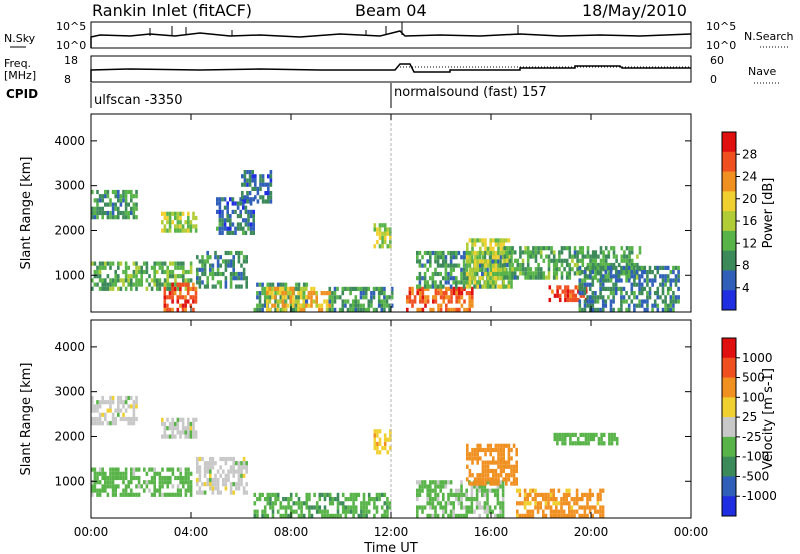 The image size is (800, 554). I want to click on x-tick-label: 20:00, so click(591, 532).